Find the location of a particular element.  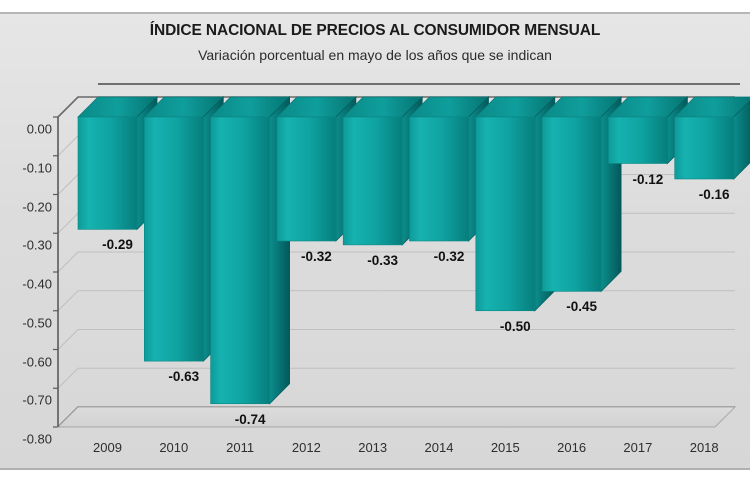

bar-value-label: -0.33 is located at coordinates (383, 260).